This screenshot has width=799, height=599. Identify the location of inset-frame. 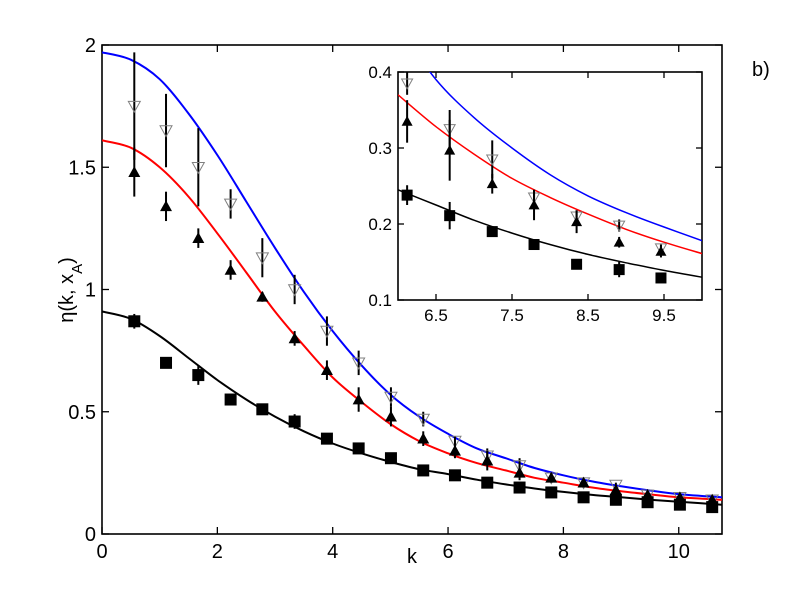
(550, 186).